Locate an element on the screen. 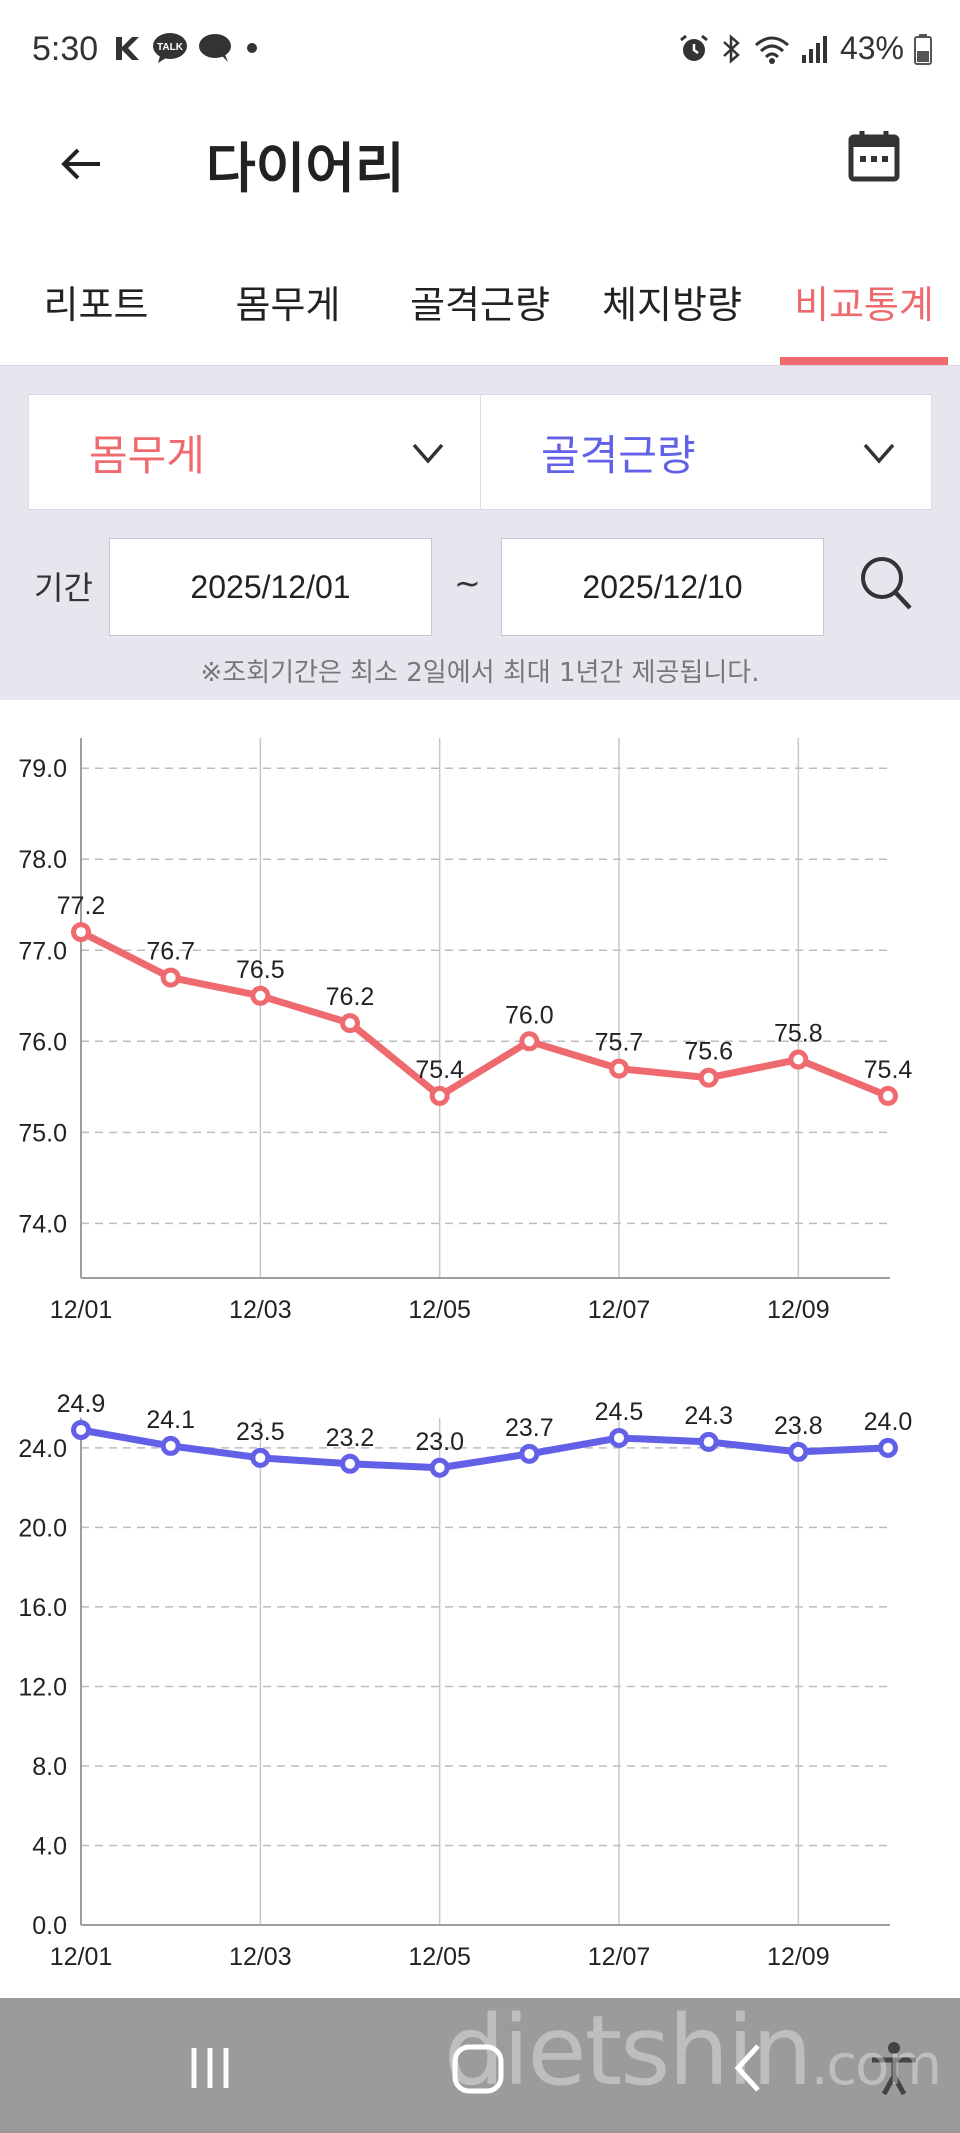 Image resolution: width=960 pixels, height=2133 pixels. accessibility-icon is located at coordinates (894, 2069).